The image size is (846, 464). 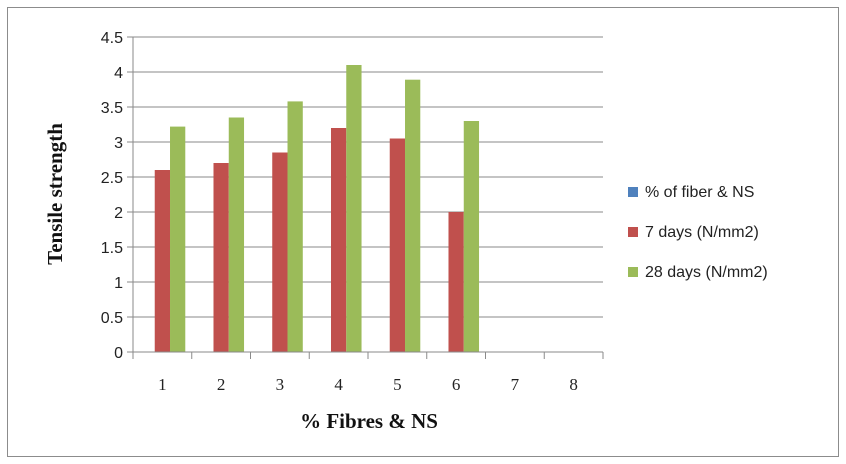 I want to click on x-tick-label: 3, so click(x=280, y=384).